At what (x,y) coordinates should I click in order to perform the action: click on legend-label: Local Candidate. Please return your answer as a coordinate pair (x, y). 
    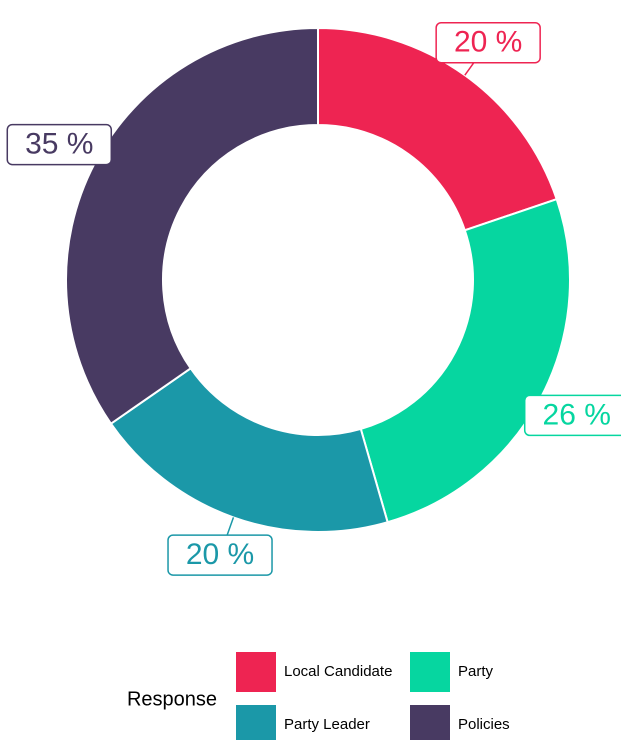
    Looking at the image, I should click on (338, 671).